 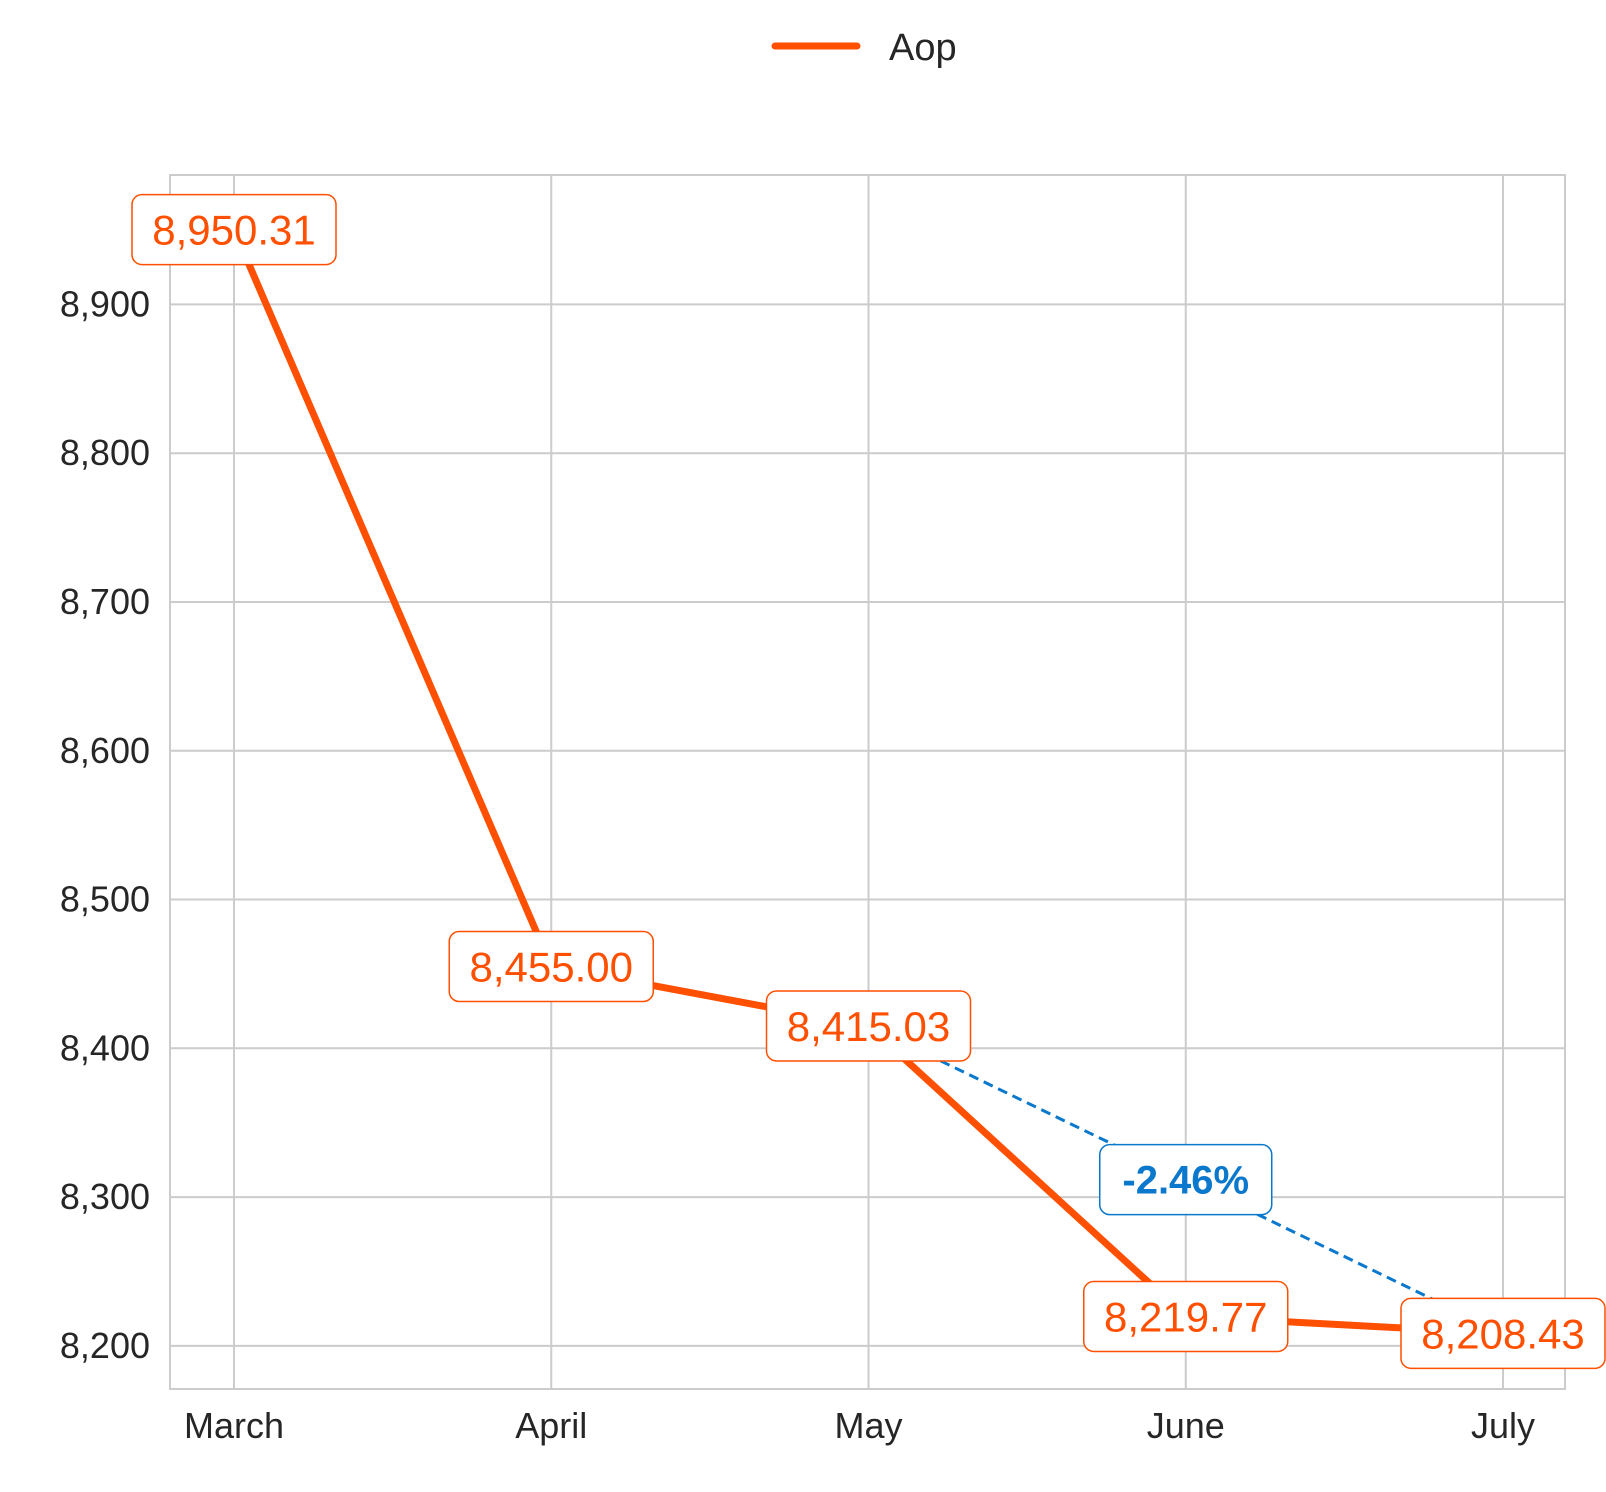 What do you see at coordinates (868, 1425) in the screenshot?
I see `x-tick-label: May` at bounding box center [868, 1425].